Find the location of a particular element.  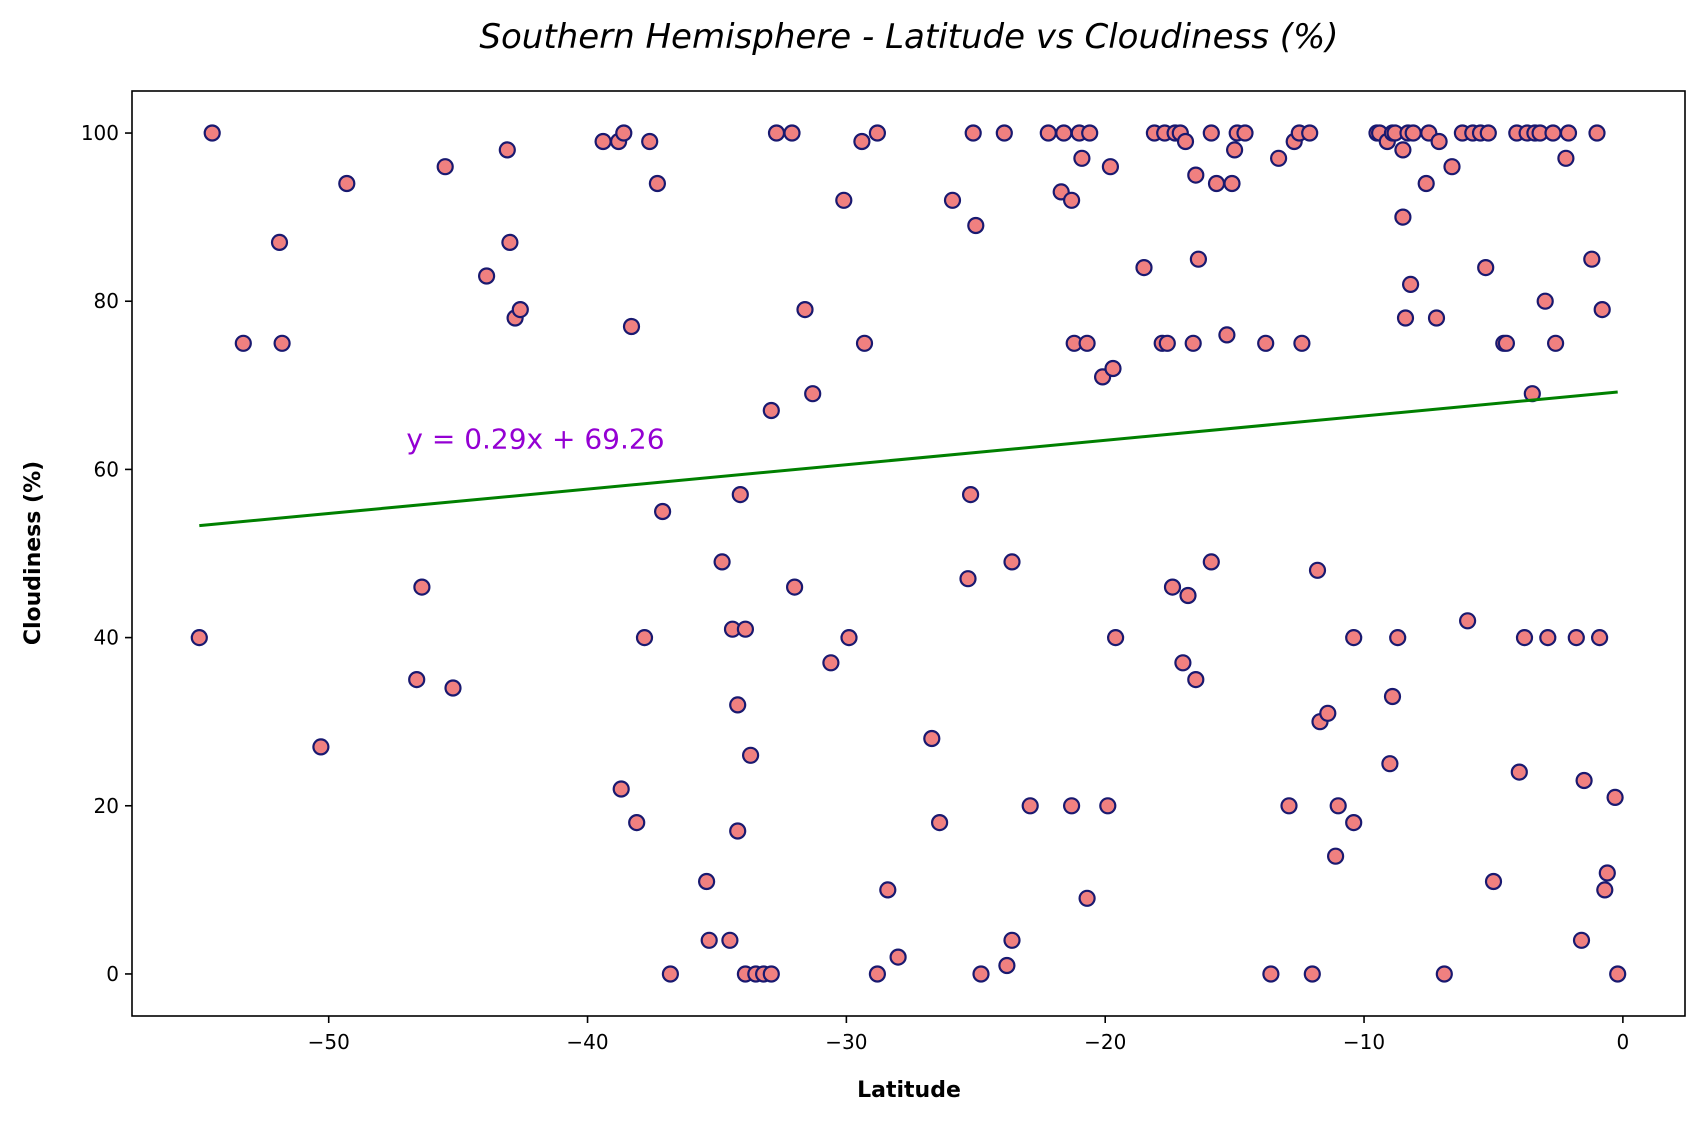

regression-line is located at coordinates (908, 459).